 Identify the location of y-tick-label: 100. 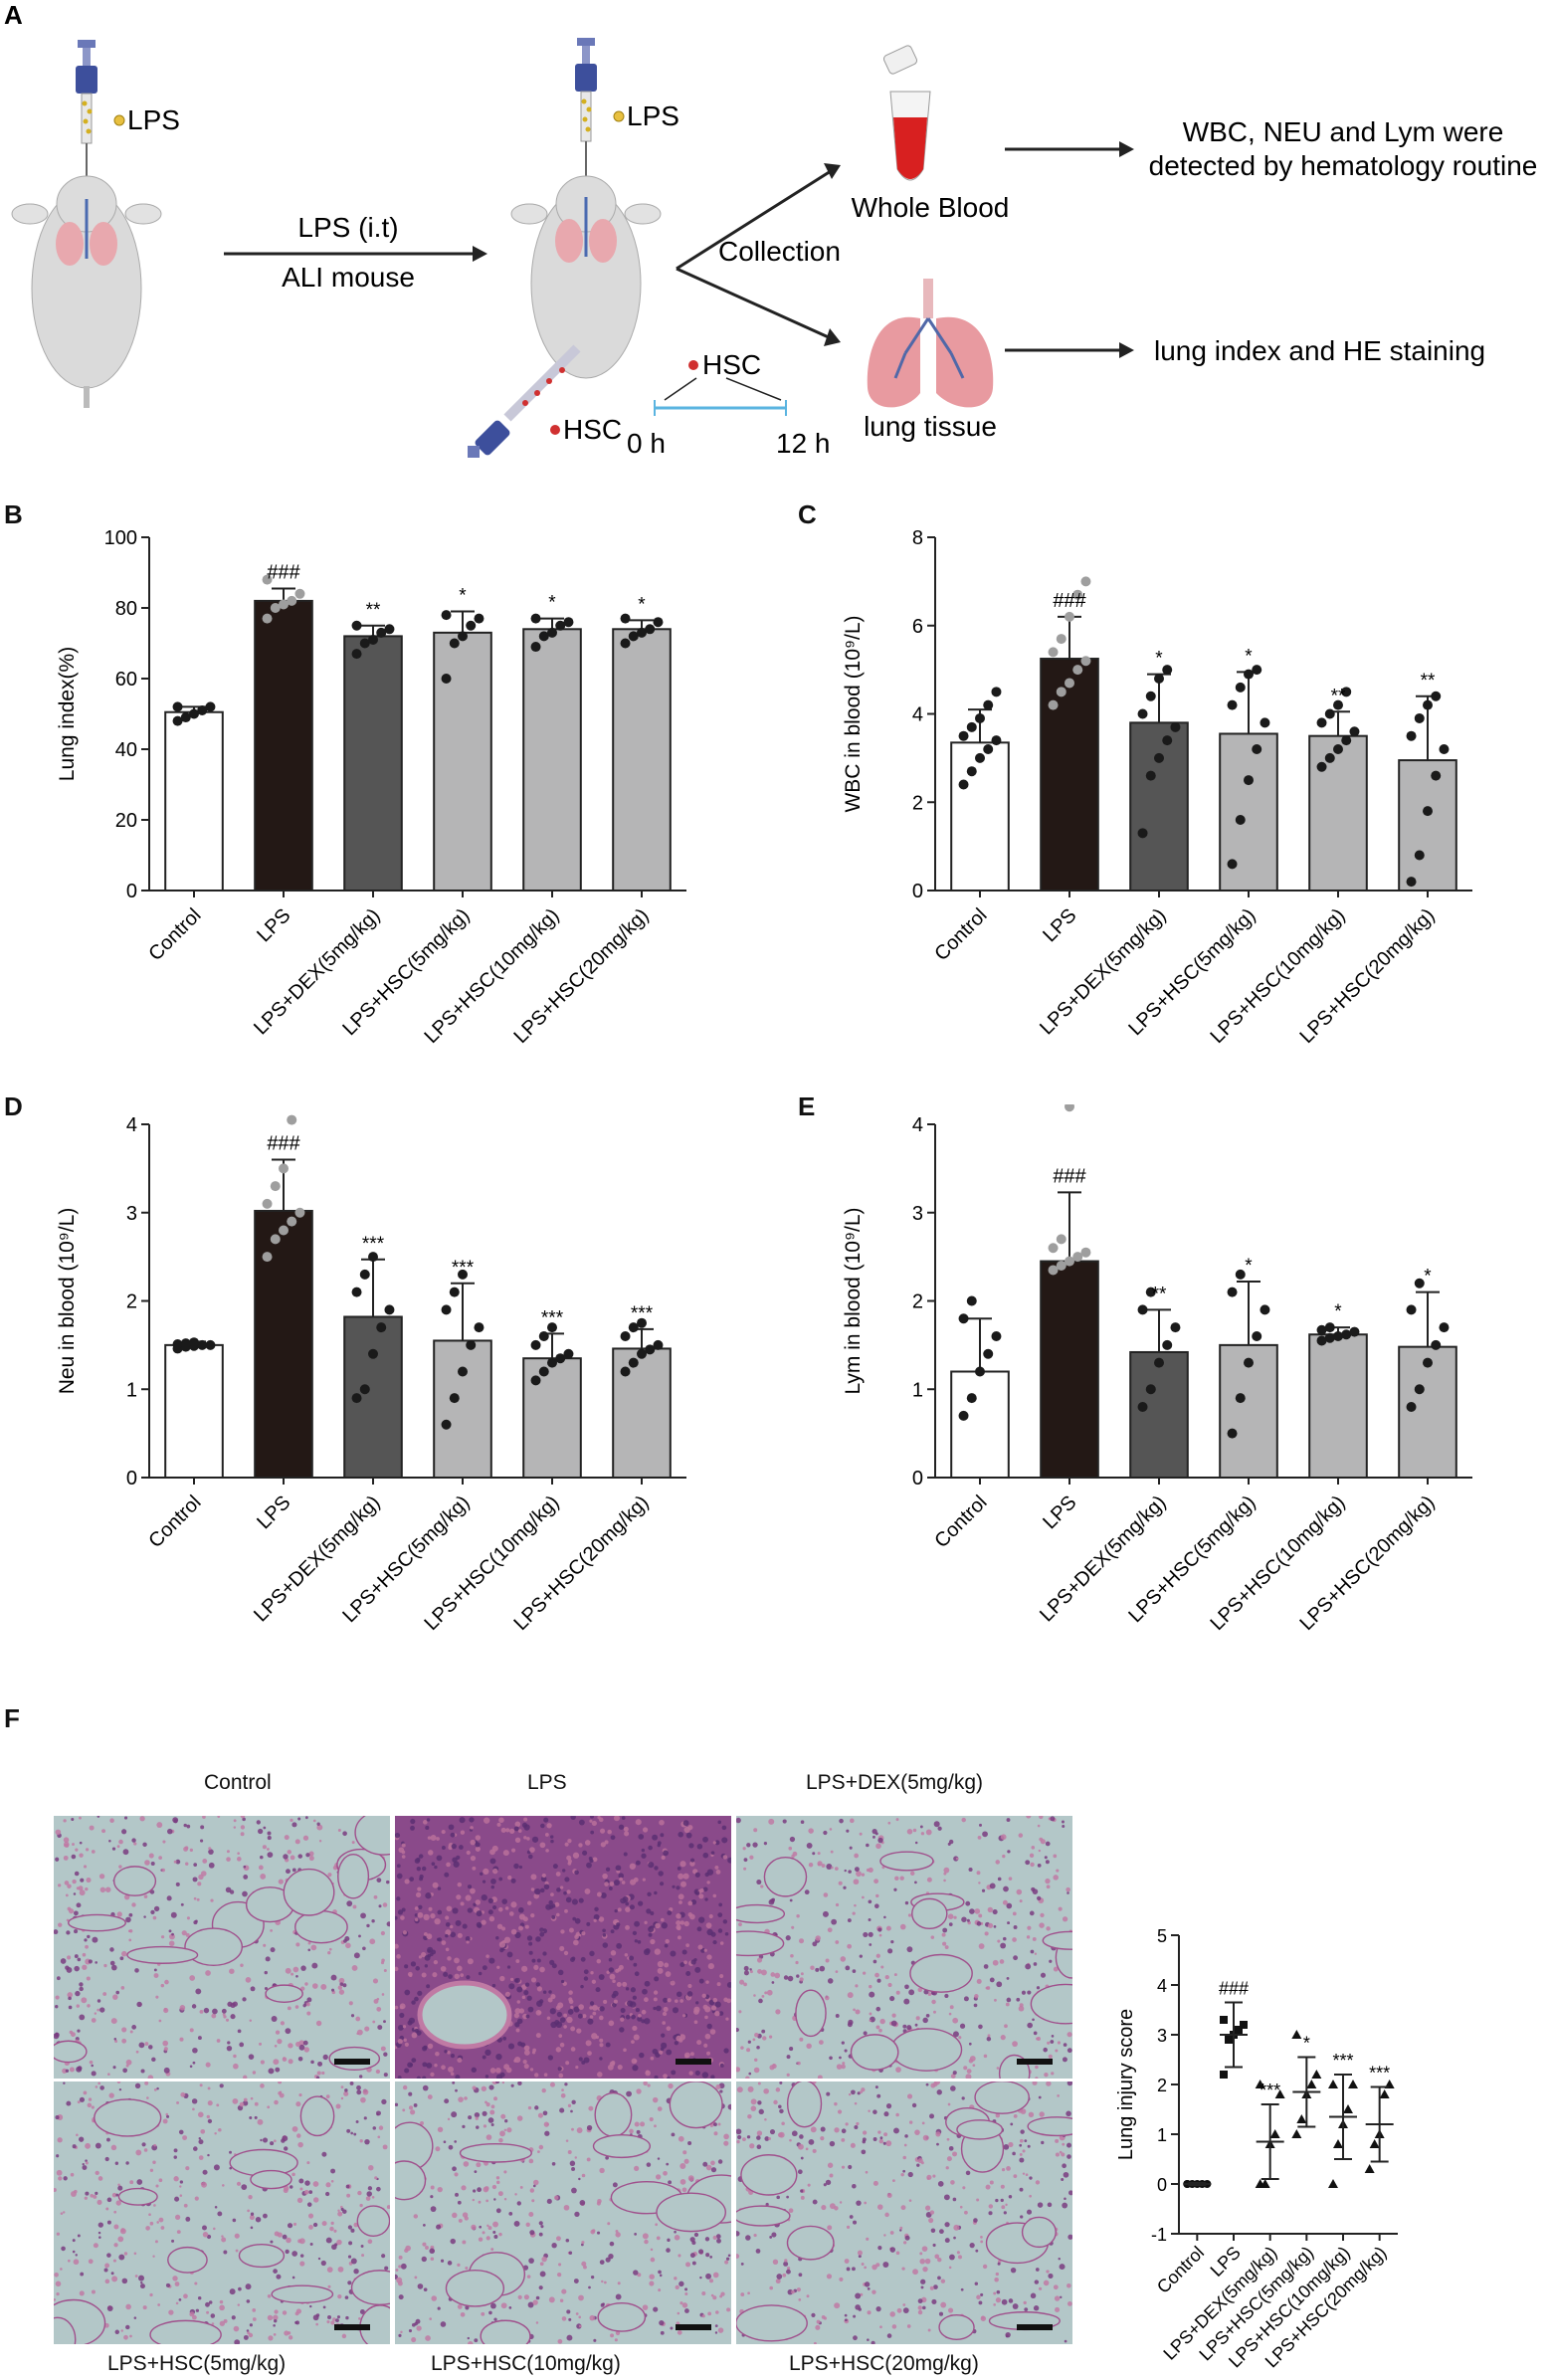
(120, 538).